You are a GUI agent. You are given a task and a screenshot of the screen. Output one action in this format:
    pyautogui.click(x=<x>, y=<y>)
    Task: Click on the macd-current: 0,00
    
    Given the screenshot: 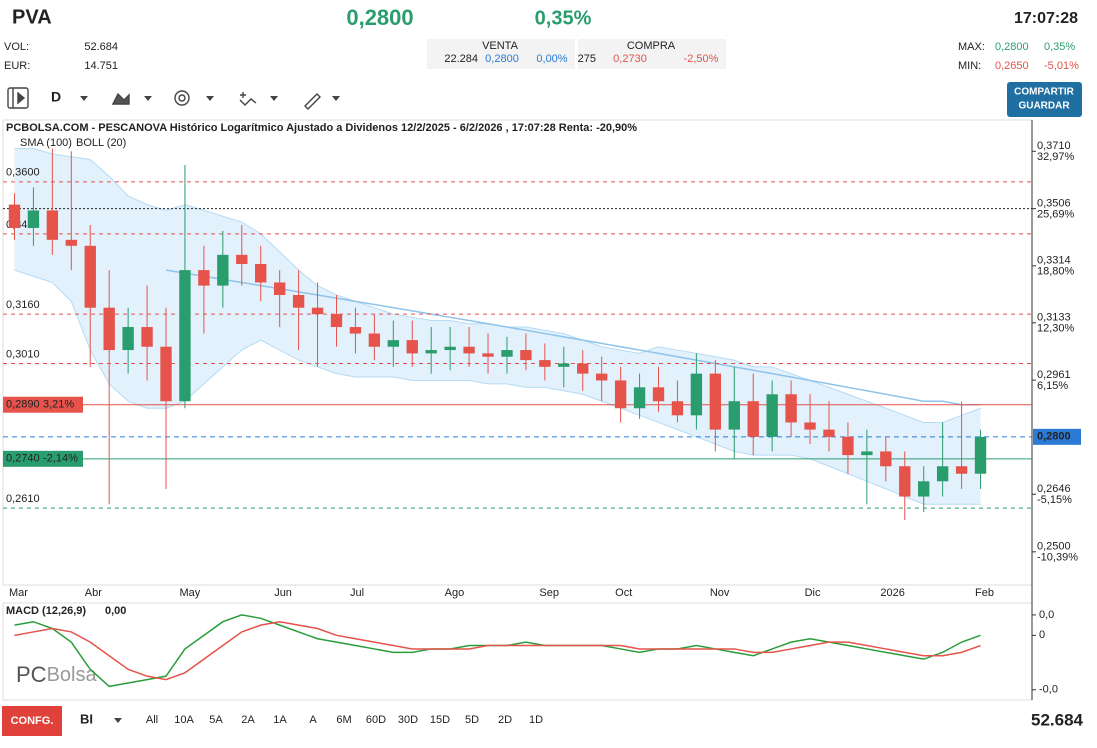 What is the action you would take?
    pyautogui.click(x=115, y=611)
    